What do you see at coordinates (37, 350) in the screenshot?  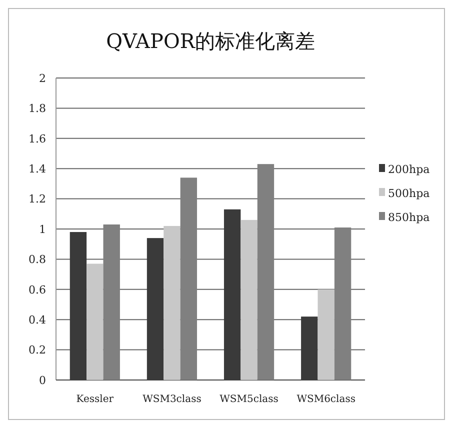 I see `y-tick-label: 0.2` at bounding box center [37, 350].